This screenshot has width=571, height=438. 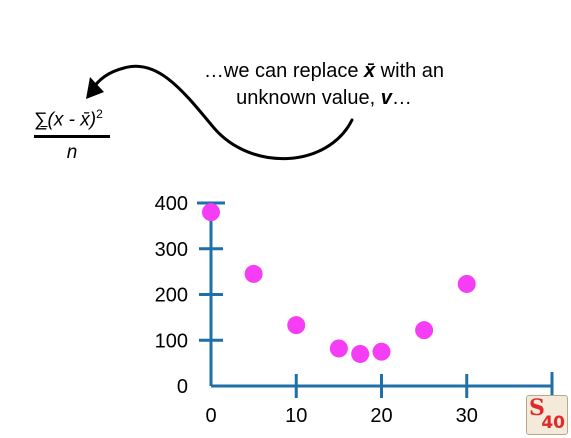 What do you see at coordinates (370, 71) in the screenshot?
I see `xbar-symbol: x̄` at bounding box center [370, 71].